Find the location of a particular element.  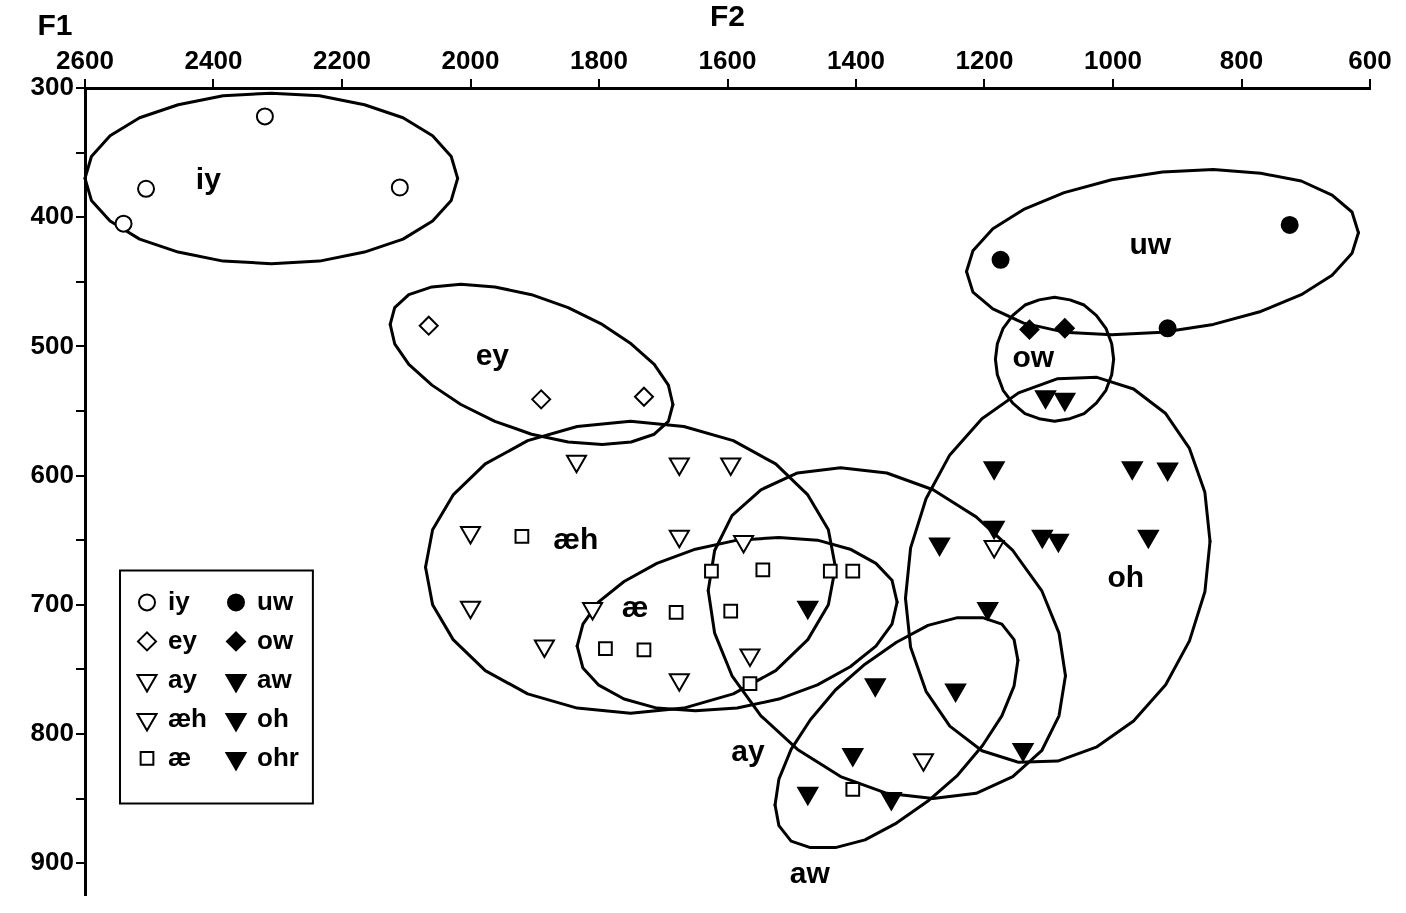

x-tick-label: 1400 is located at coordinates (856, 59).